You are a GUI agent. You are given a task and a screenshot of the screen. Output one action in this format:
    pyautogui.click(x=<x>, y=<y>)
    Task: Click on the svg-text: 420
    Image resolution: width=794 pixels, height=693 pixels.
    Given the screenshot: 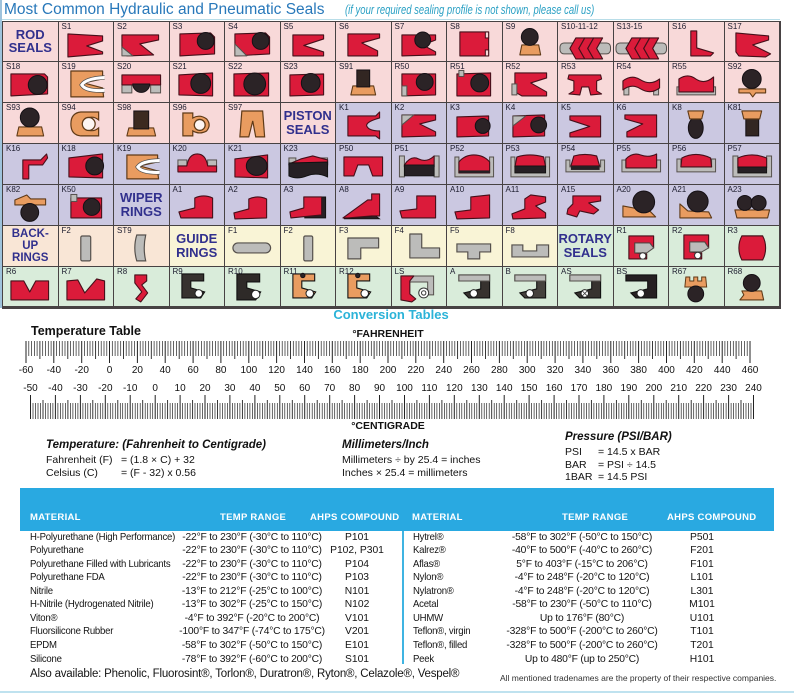 What is the action you would take?
    pyautogui.click(x=694, y=370)
    